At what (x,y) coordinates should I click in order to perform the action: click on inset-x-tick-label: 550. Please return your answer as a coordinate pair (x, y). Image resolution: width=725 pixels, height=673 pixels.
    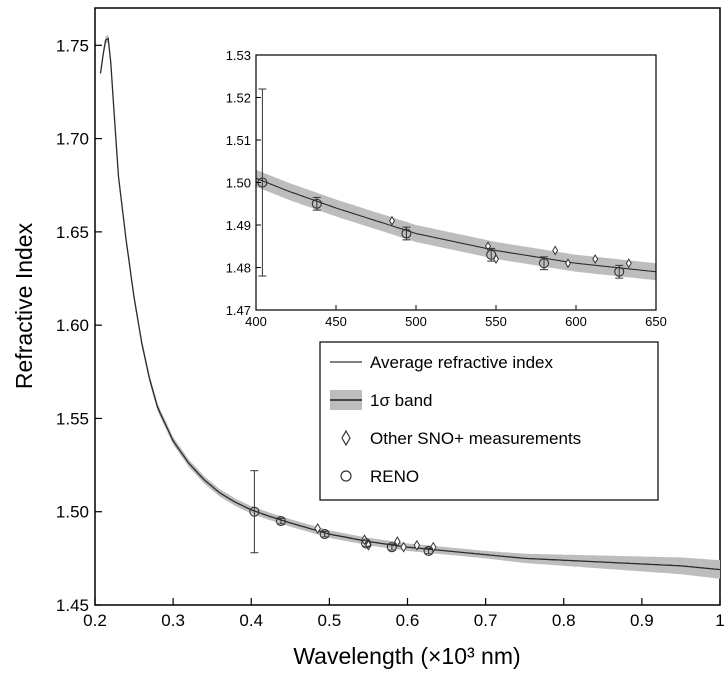
    Looking at the image, I should click on (496, 321).